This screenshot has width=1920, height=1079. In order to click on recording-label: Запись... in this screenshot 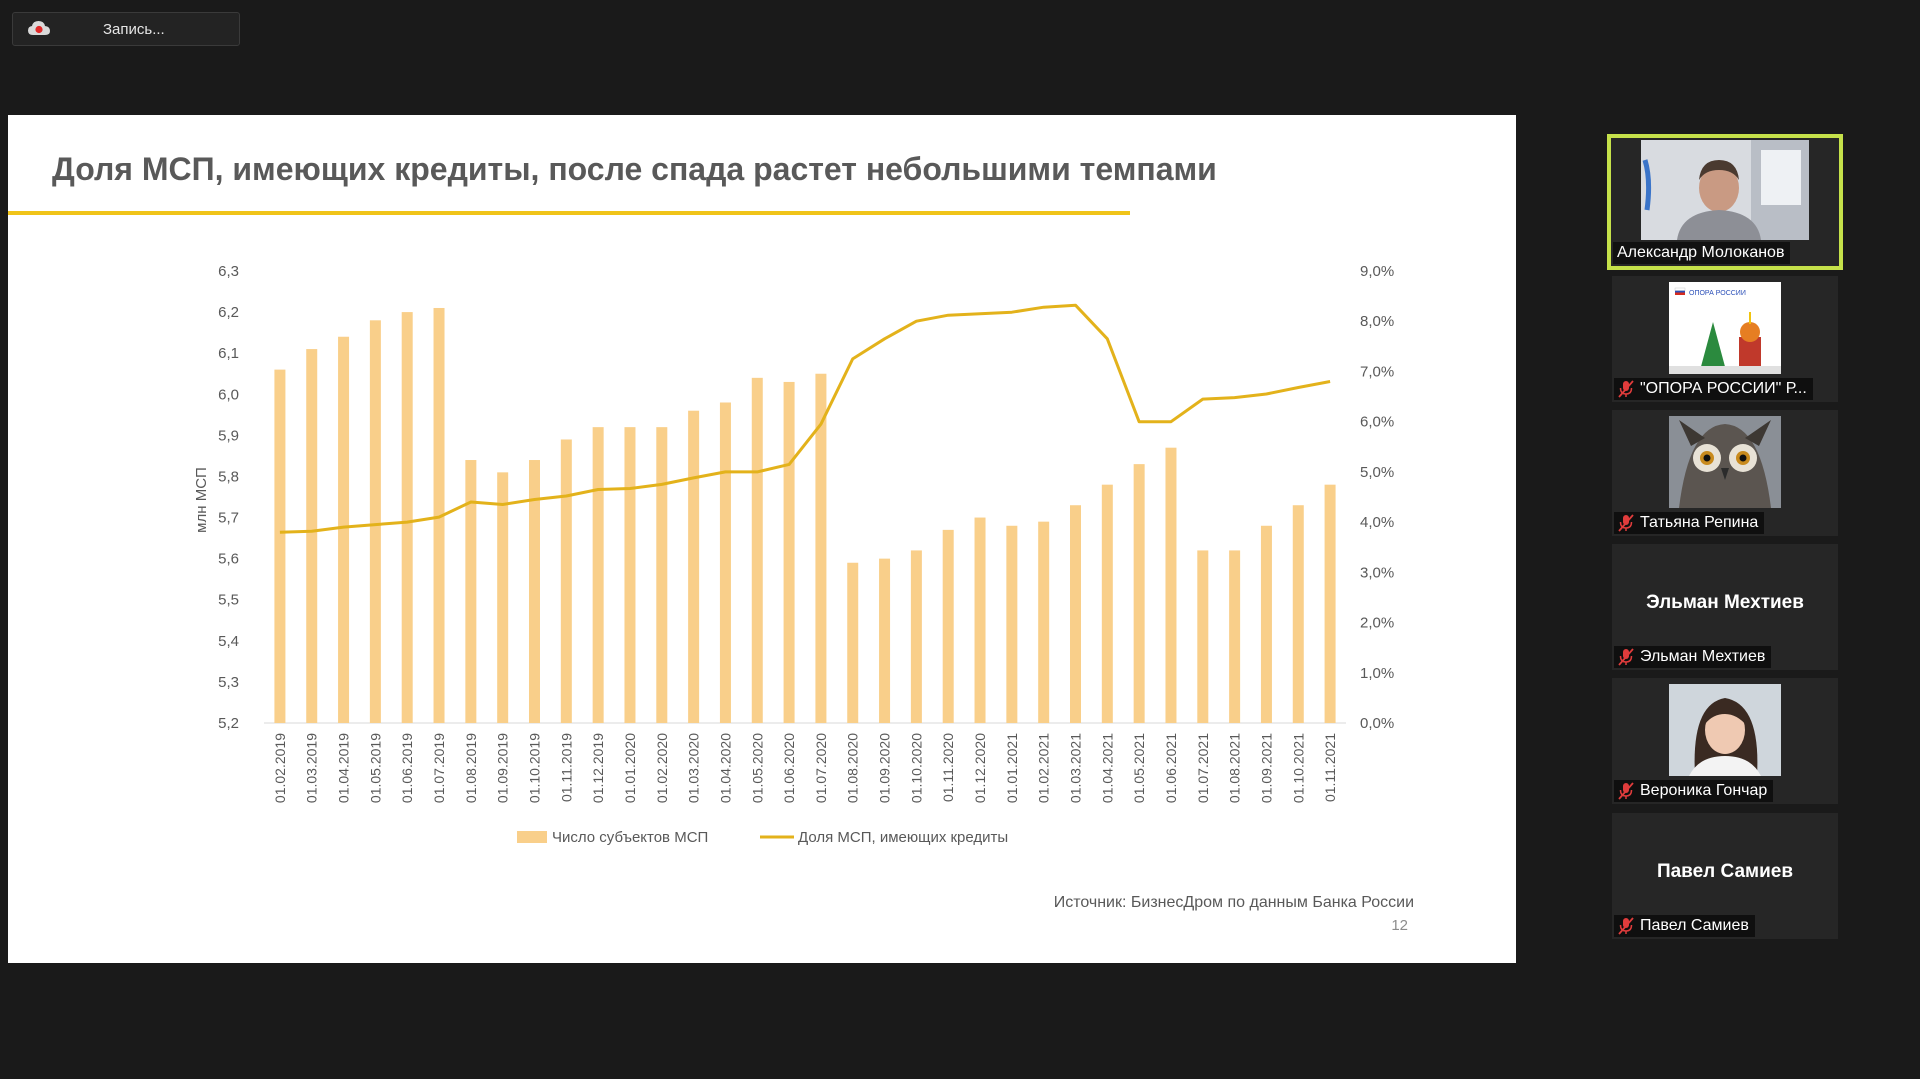, I will do `click(134, 29)`.